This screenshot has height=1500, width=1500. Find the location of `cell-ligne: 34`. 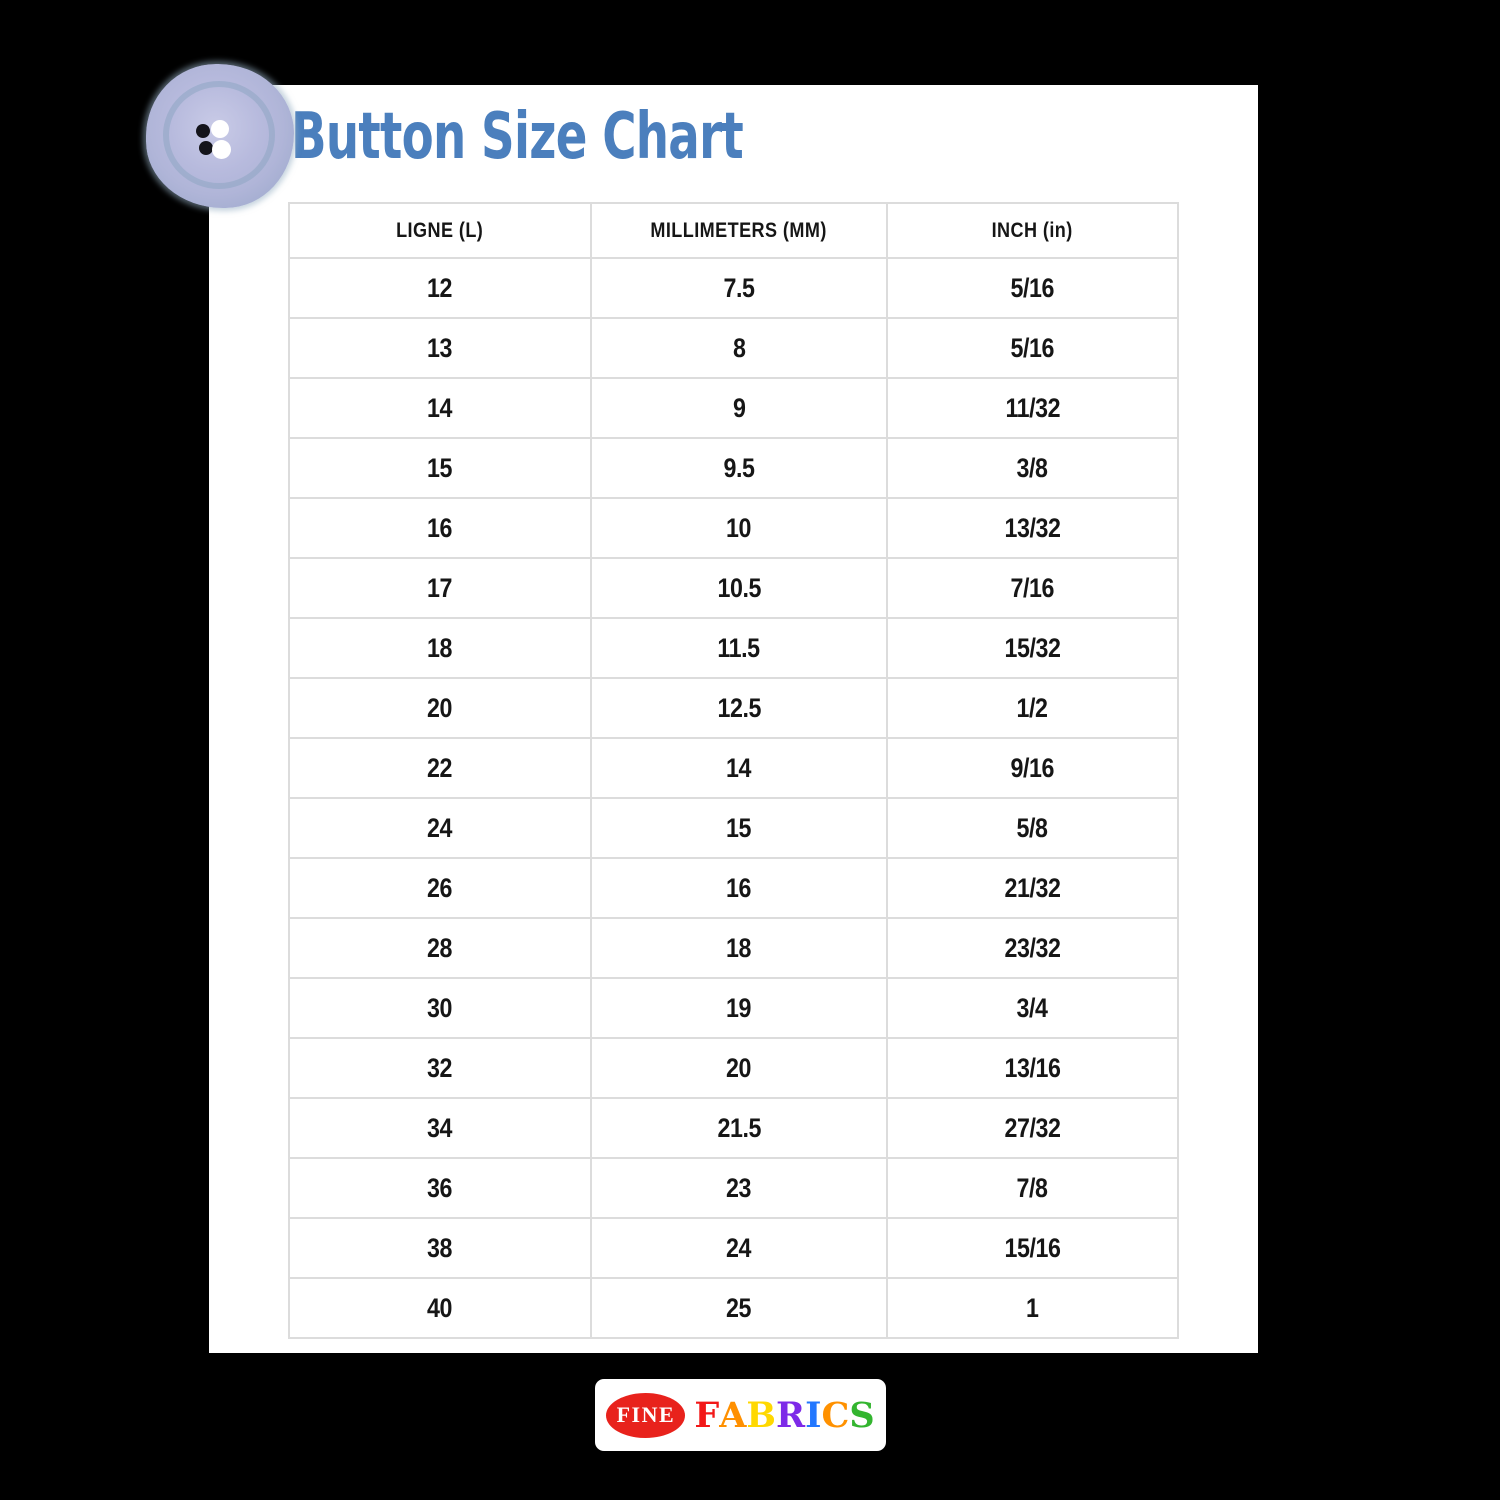

cell-ligne: 34 is located at coordinates (440, 1128).